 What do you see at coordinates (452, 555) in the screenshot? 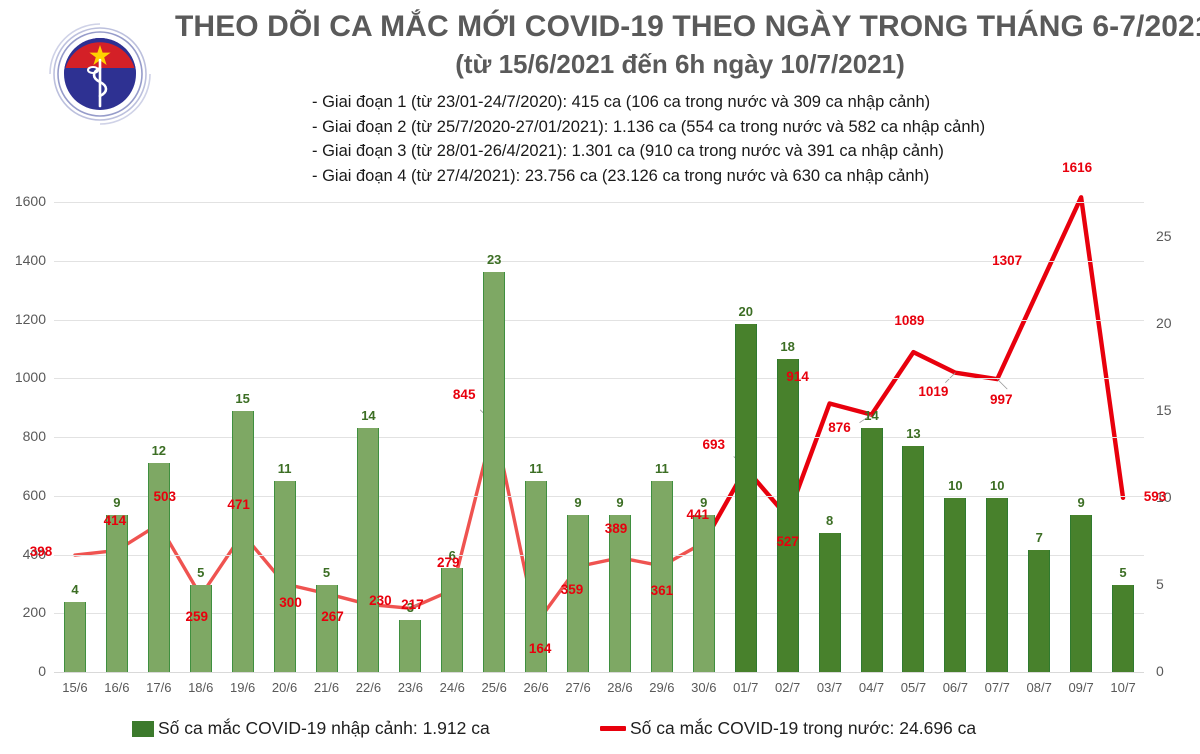
I see `bar-value-label: 6` at bounding box center [452, 555].